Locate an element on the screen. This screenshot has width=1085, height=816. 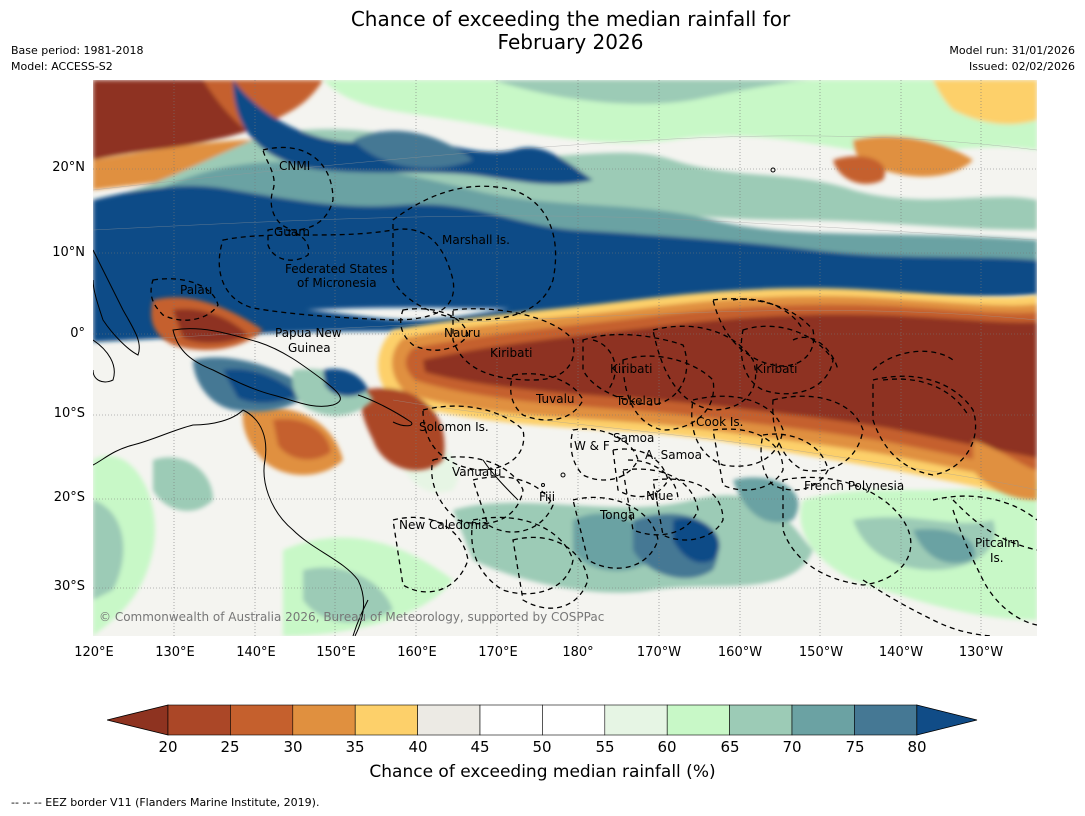
label-fiji: Fiji is located at coordinates (547, 497).